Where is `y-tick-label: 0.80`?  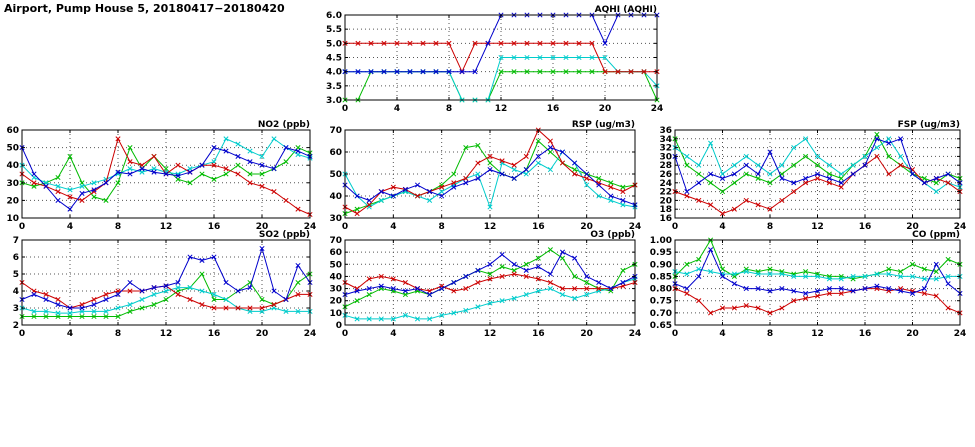
y-tick-label: 0.80 is located at coordinates (661, 290).